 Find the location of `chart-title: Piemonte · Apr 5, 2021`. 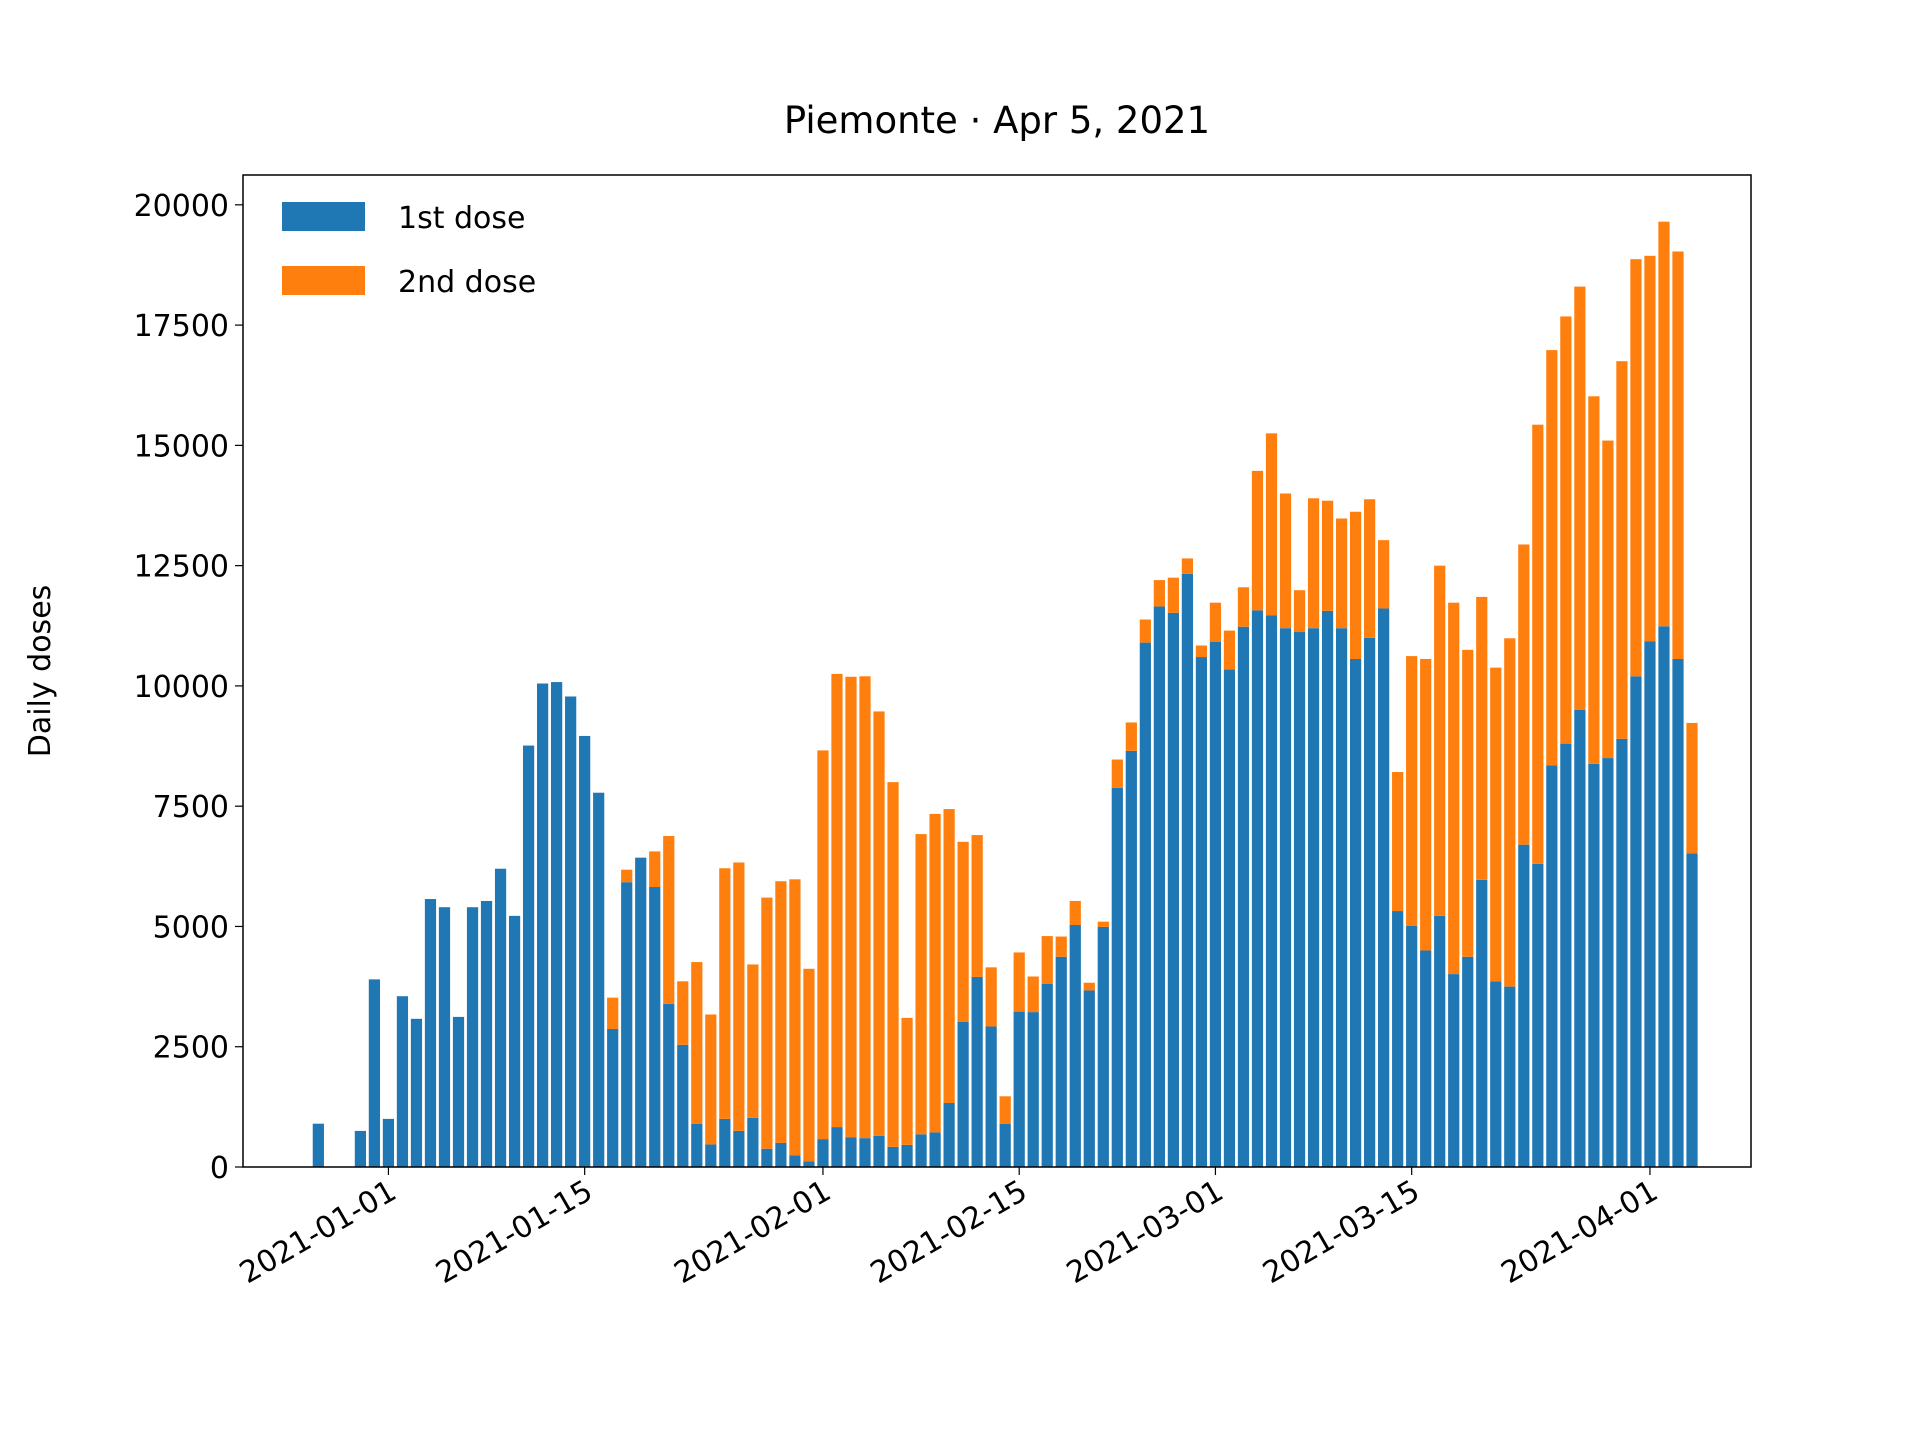

chart-title: Piemonte · Apr 5, 2021 is located at coordinates (997, 120).